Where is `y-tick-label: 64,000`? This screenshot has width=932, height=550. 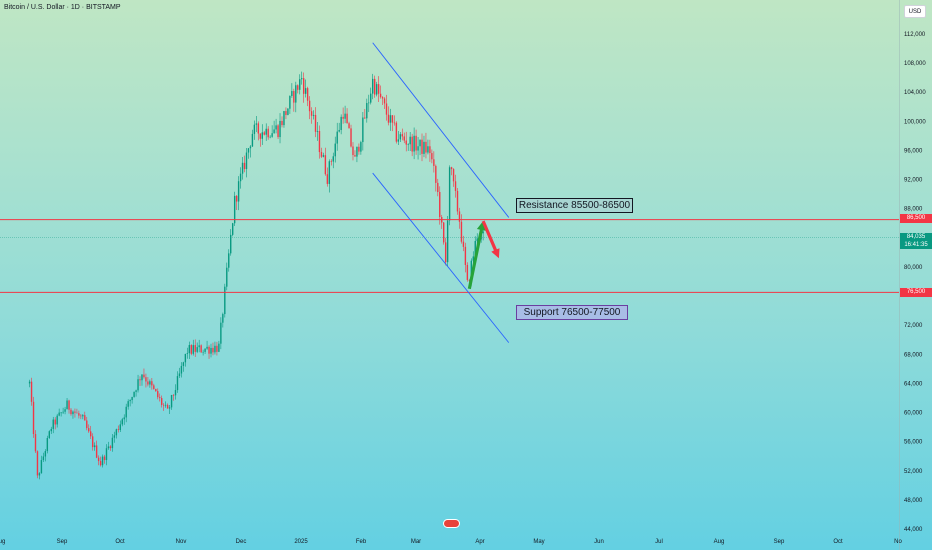
y-tick-label: 64,000 is located at coordinates (913, 384).